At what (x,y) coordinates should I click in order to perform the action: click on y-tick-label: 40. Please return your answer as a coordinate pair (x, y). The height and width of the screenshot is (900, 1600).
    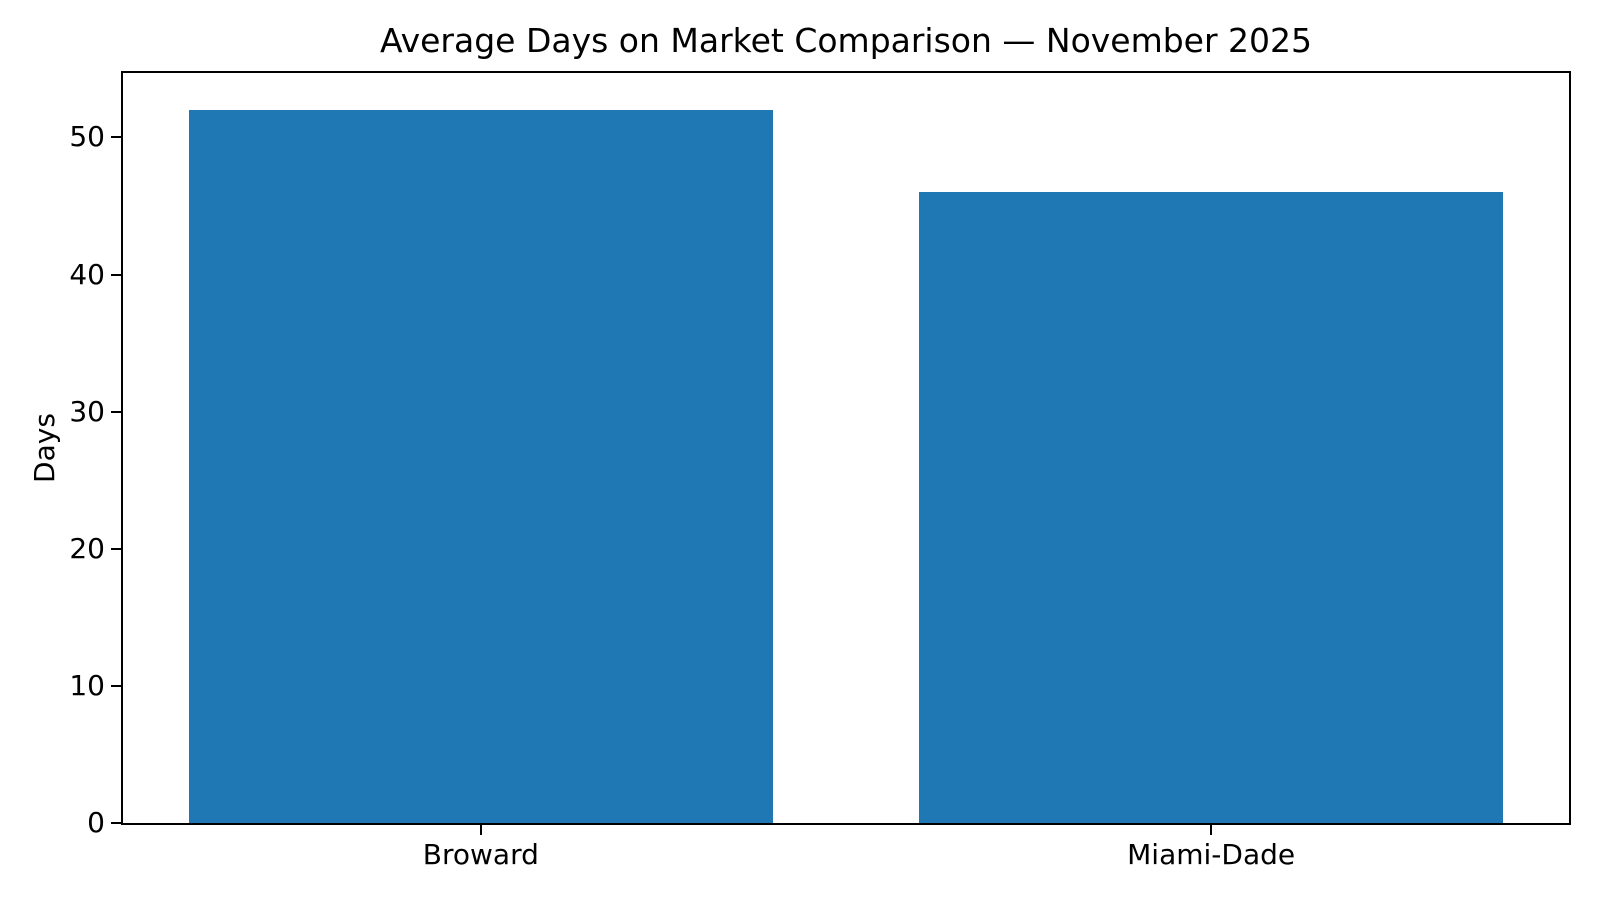
    Looking at the image, I should click on (87, 274).